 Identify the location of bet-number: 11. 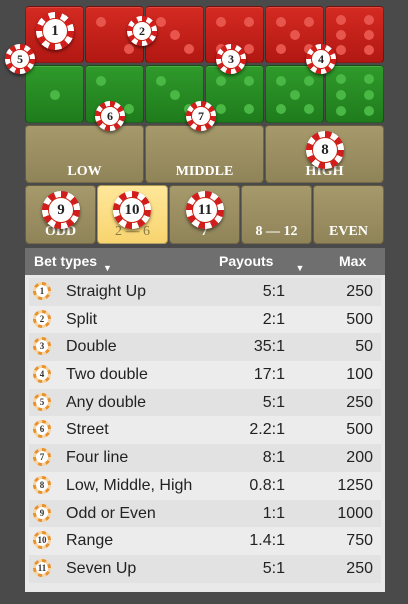
(42, 567).